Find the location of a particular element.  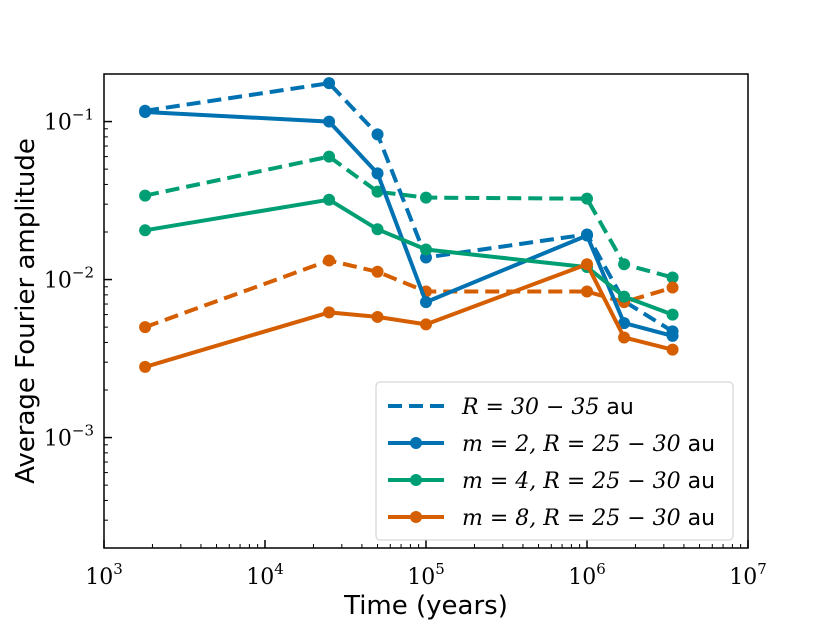

y-tick-label: 10⁻³ is located at coordinates (69, 437).